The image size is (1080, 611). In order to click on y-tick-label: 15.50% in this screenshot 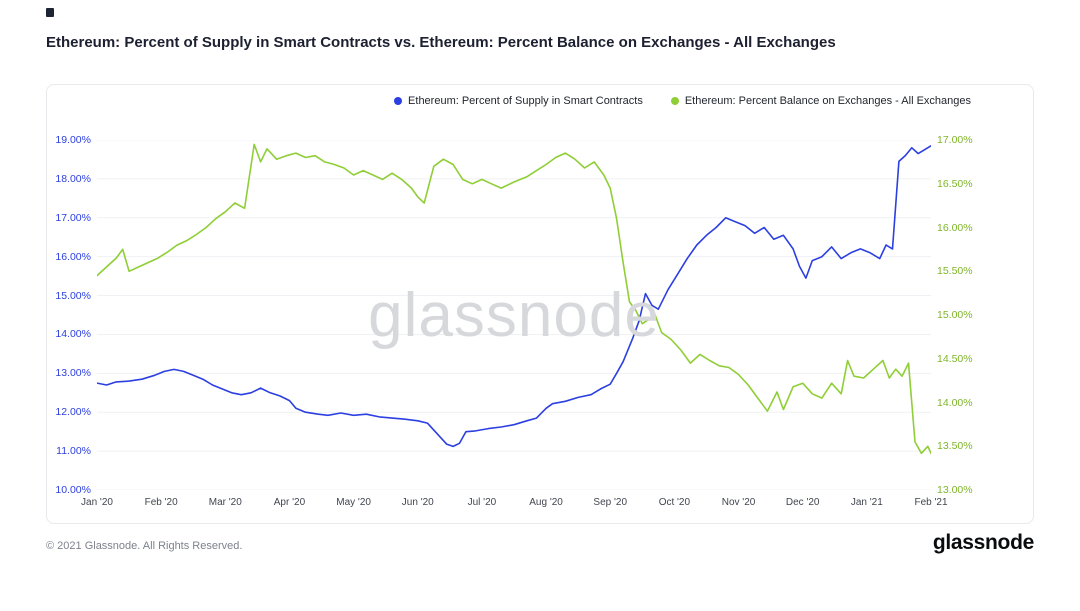, I will do `click(955, 271)`.